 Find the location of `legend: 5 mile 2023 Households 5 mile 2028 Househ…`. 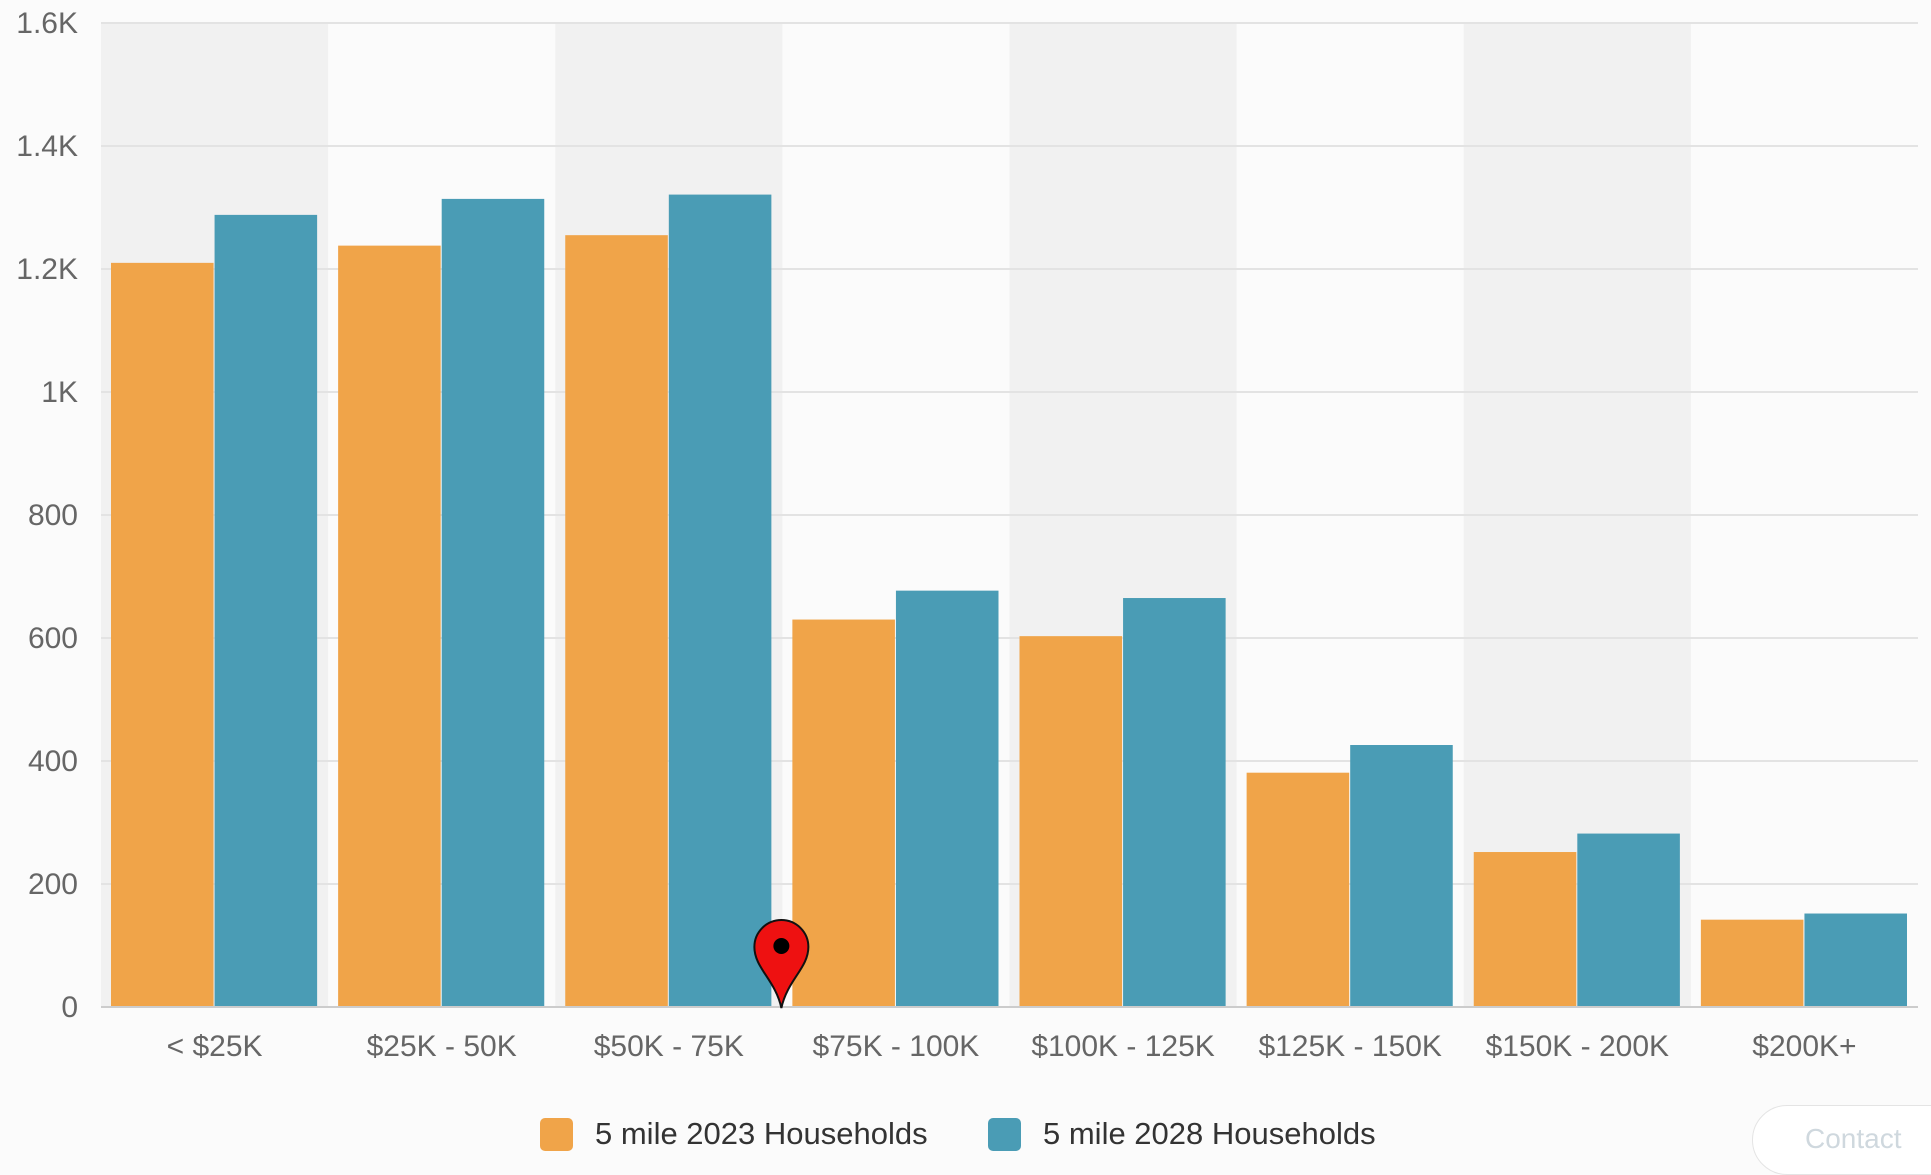

legend: 5 mile 2023 Households 5 mile 2028 Househ… is located at coordinates (958, 1133).